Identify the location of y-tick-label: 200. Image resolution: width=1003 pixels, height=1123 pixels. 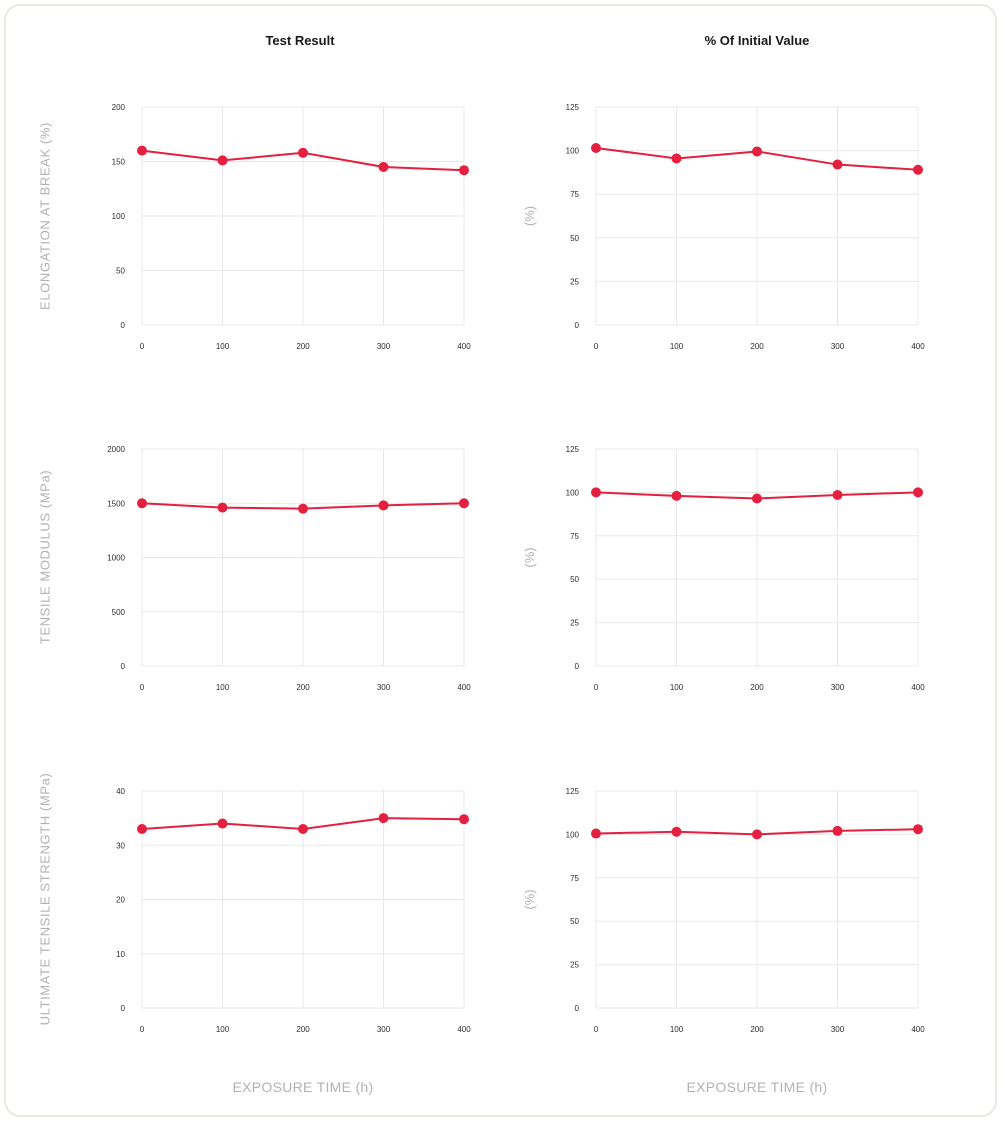
(119, 107).